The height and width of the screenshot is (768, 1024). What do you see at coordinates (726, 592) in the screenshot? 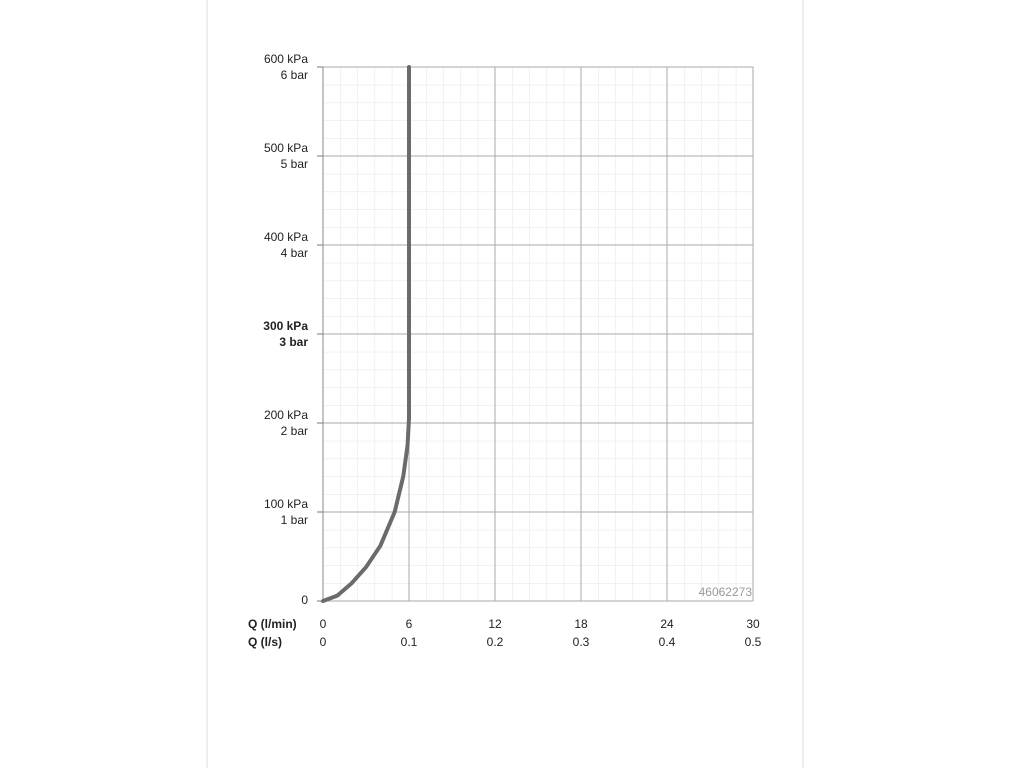
I see `watermark: 46062273` at bounding box center [726, 592].